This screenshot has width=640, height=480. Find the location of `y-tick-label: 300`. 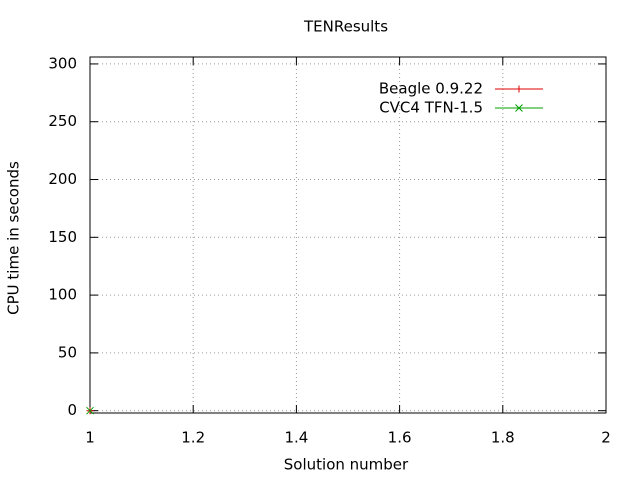

y-tick-label: 300 is located at coordinates (62, 63).